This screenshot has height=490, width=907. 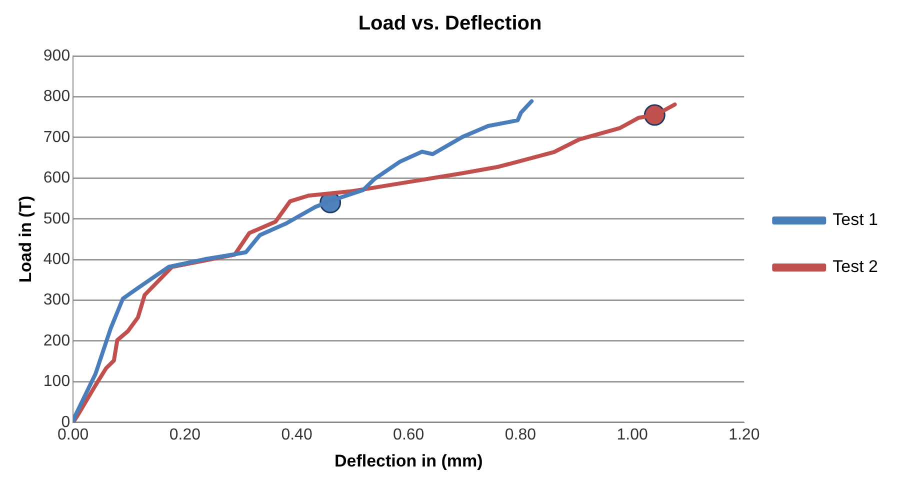 What do you see at coordinates (450, 23) in the screenshot?
I see `chart-title: Load vs. Deflection` at bounding box center [450, 23].